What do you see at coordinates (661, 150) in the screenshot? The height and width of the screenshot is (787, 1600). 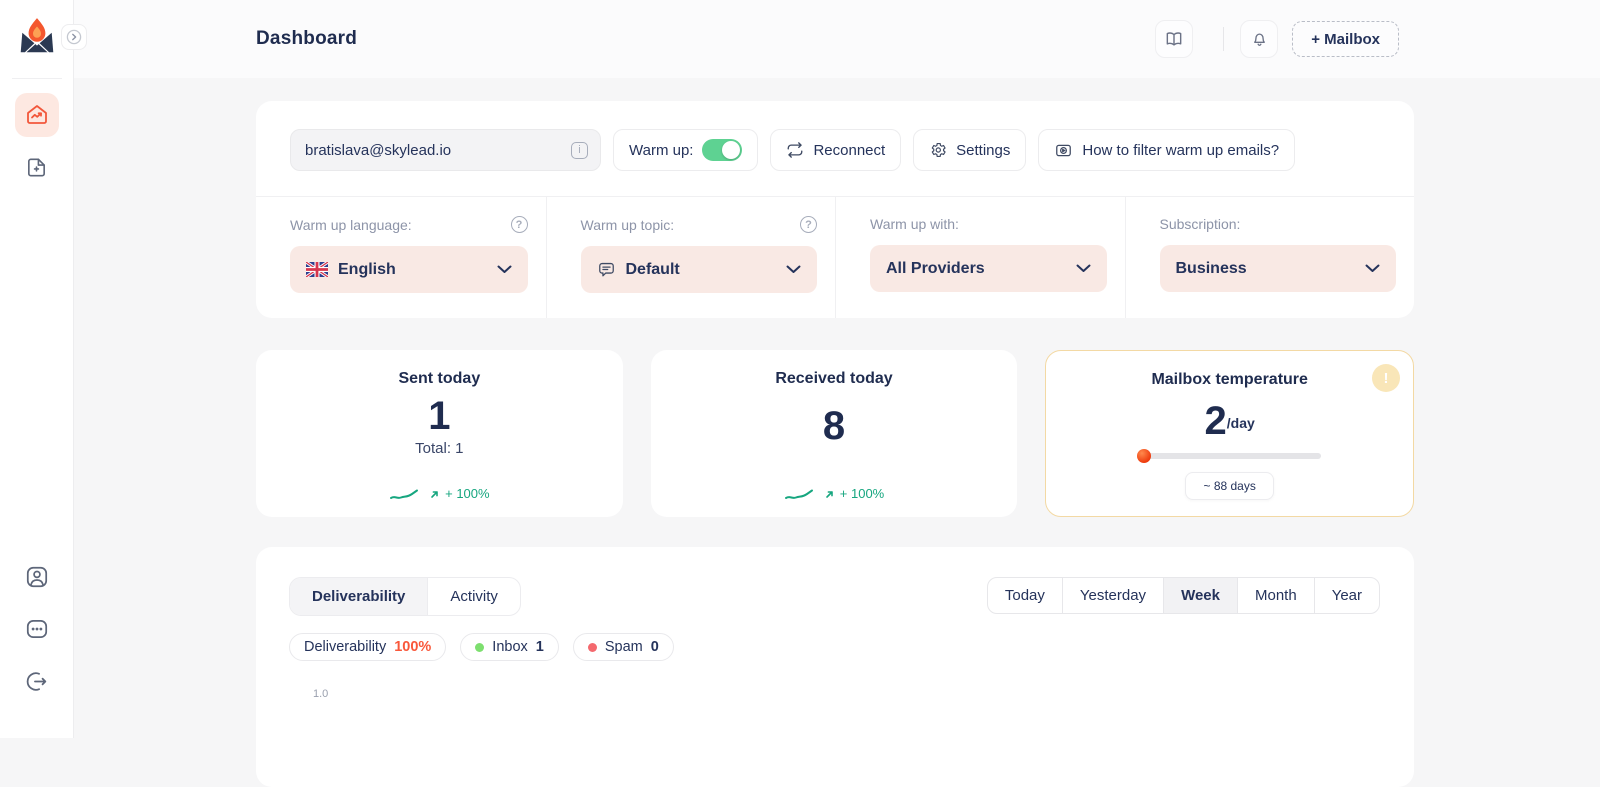 I see `warmup-toggle-label: Warm up:` at bounding box center [661, 150].